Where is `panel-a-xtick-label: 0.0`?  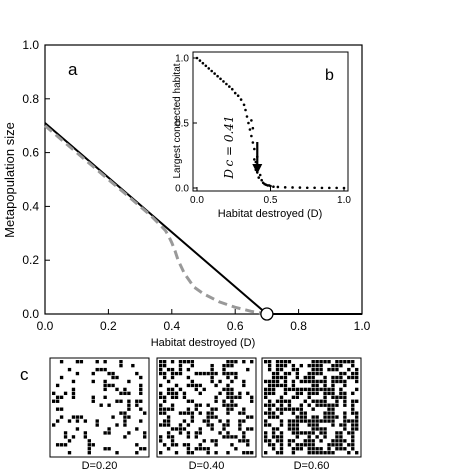 panel-a-xtick-label: 0.0 is located at coordinates (45, 326).